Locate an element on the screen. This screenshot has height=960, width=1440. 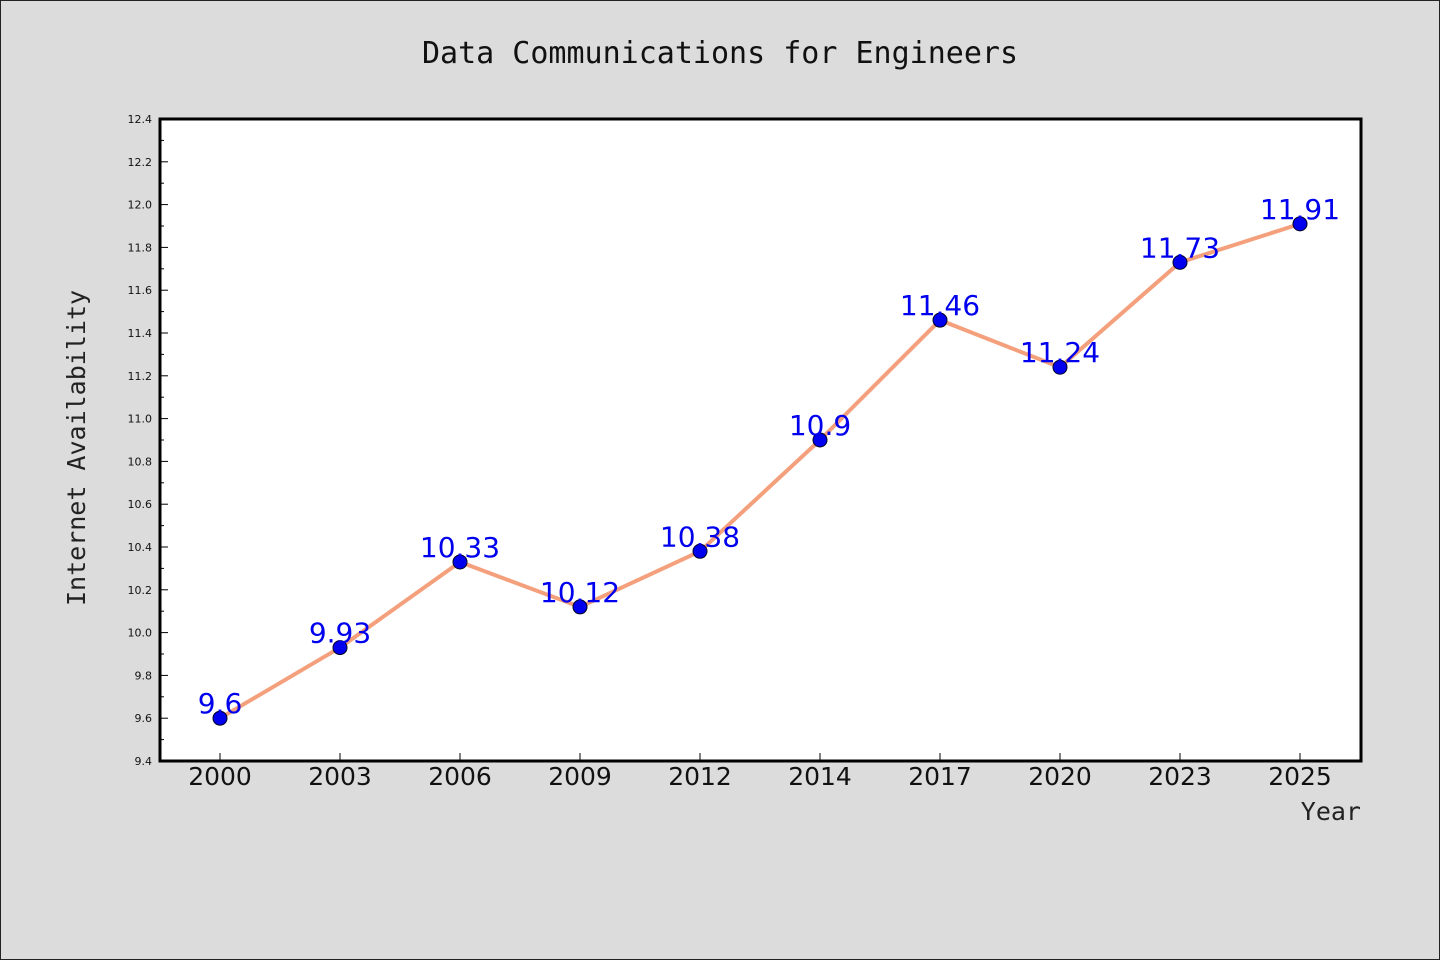
y-tick-label: 9.6 is located at coordinates (144, 718).